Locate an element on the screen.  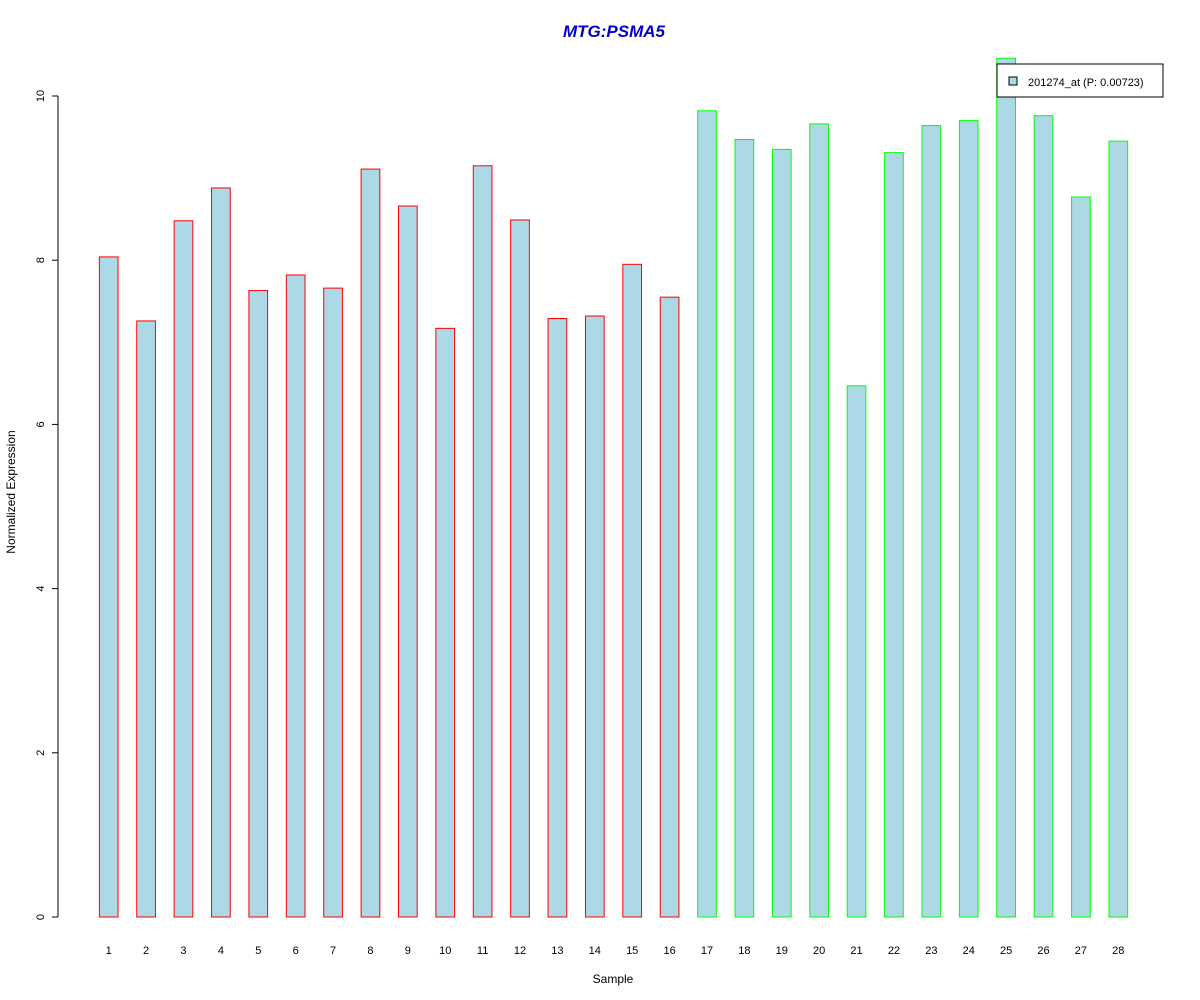
x-tick-label: 12 is located at coordinates (520, 951).